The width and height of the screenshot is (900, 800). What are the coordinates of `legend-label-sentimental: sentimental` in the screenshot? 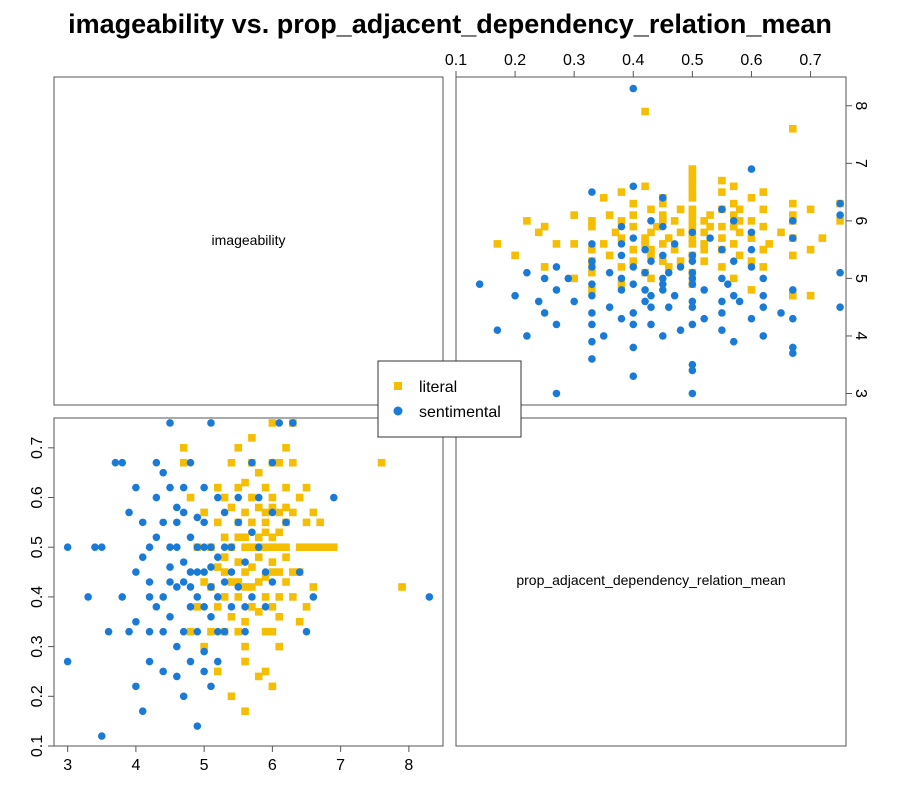 It's located at (460, 412).